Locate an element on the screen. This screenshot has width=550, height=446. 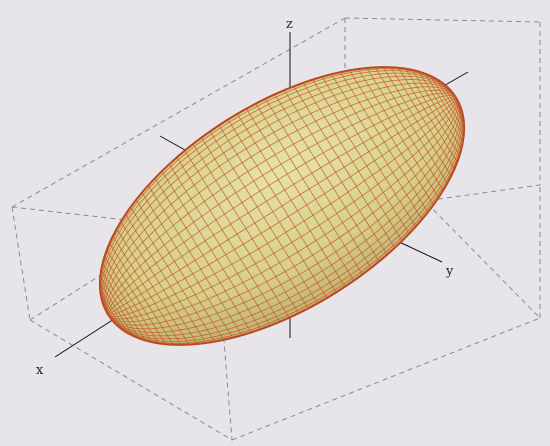
x-label: x is located at coordinates (40, 370).